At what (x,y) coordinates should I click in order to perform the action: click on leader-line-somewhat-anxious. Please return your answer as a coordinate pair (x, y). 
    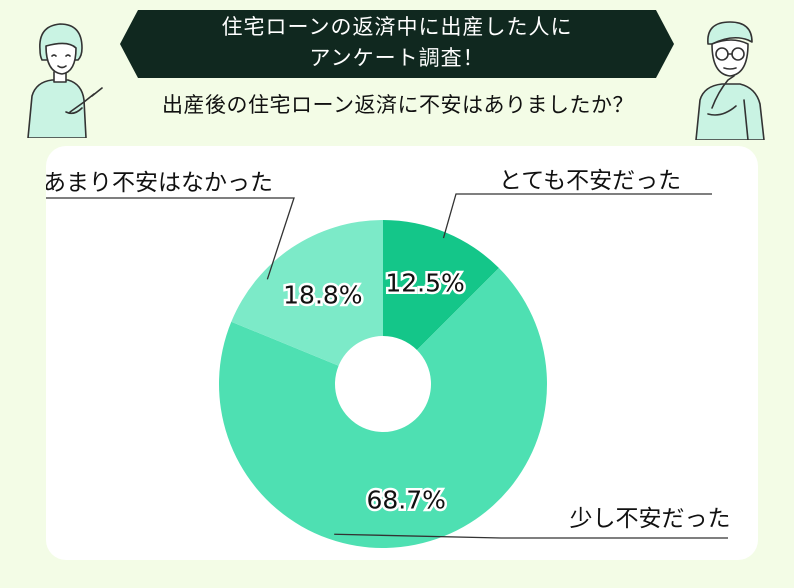
    Looking at the image, I should click on (531, 536).